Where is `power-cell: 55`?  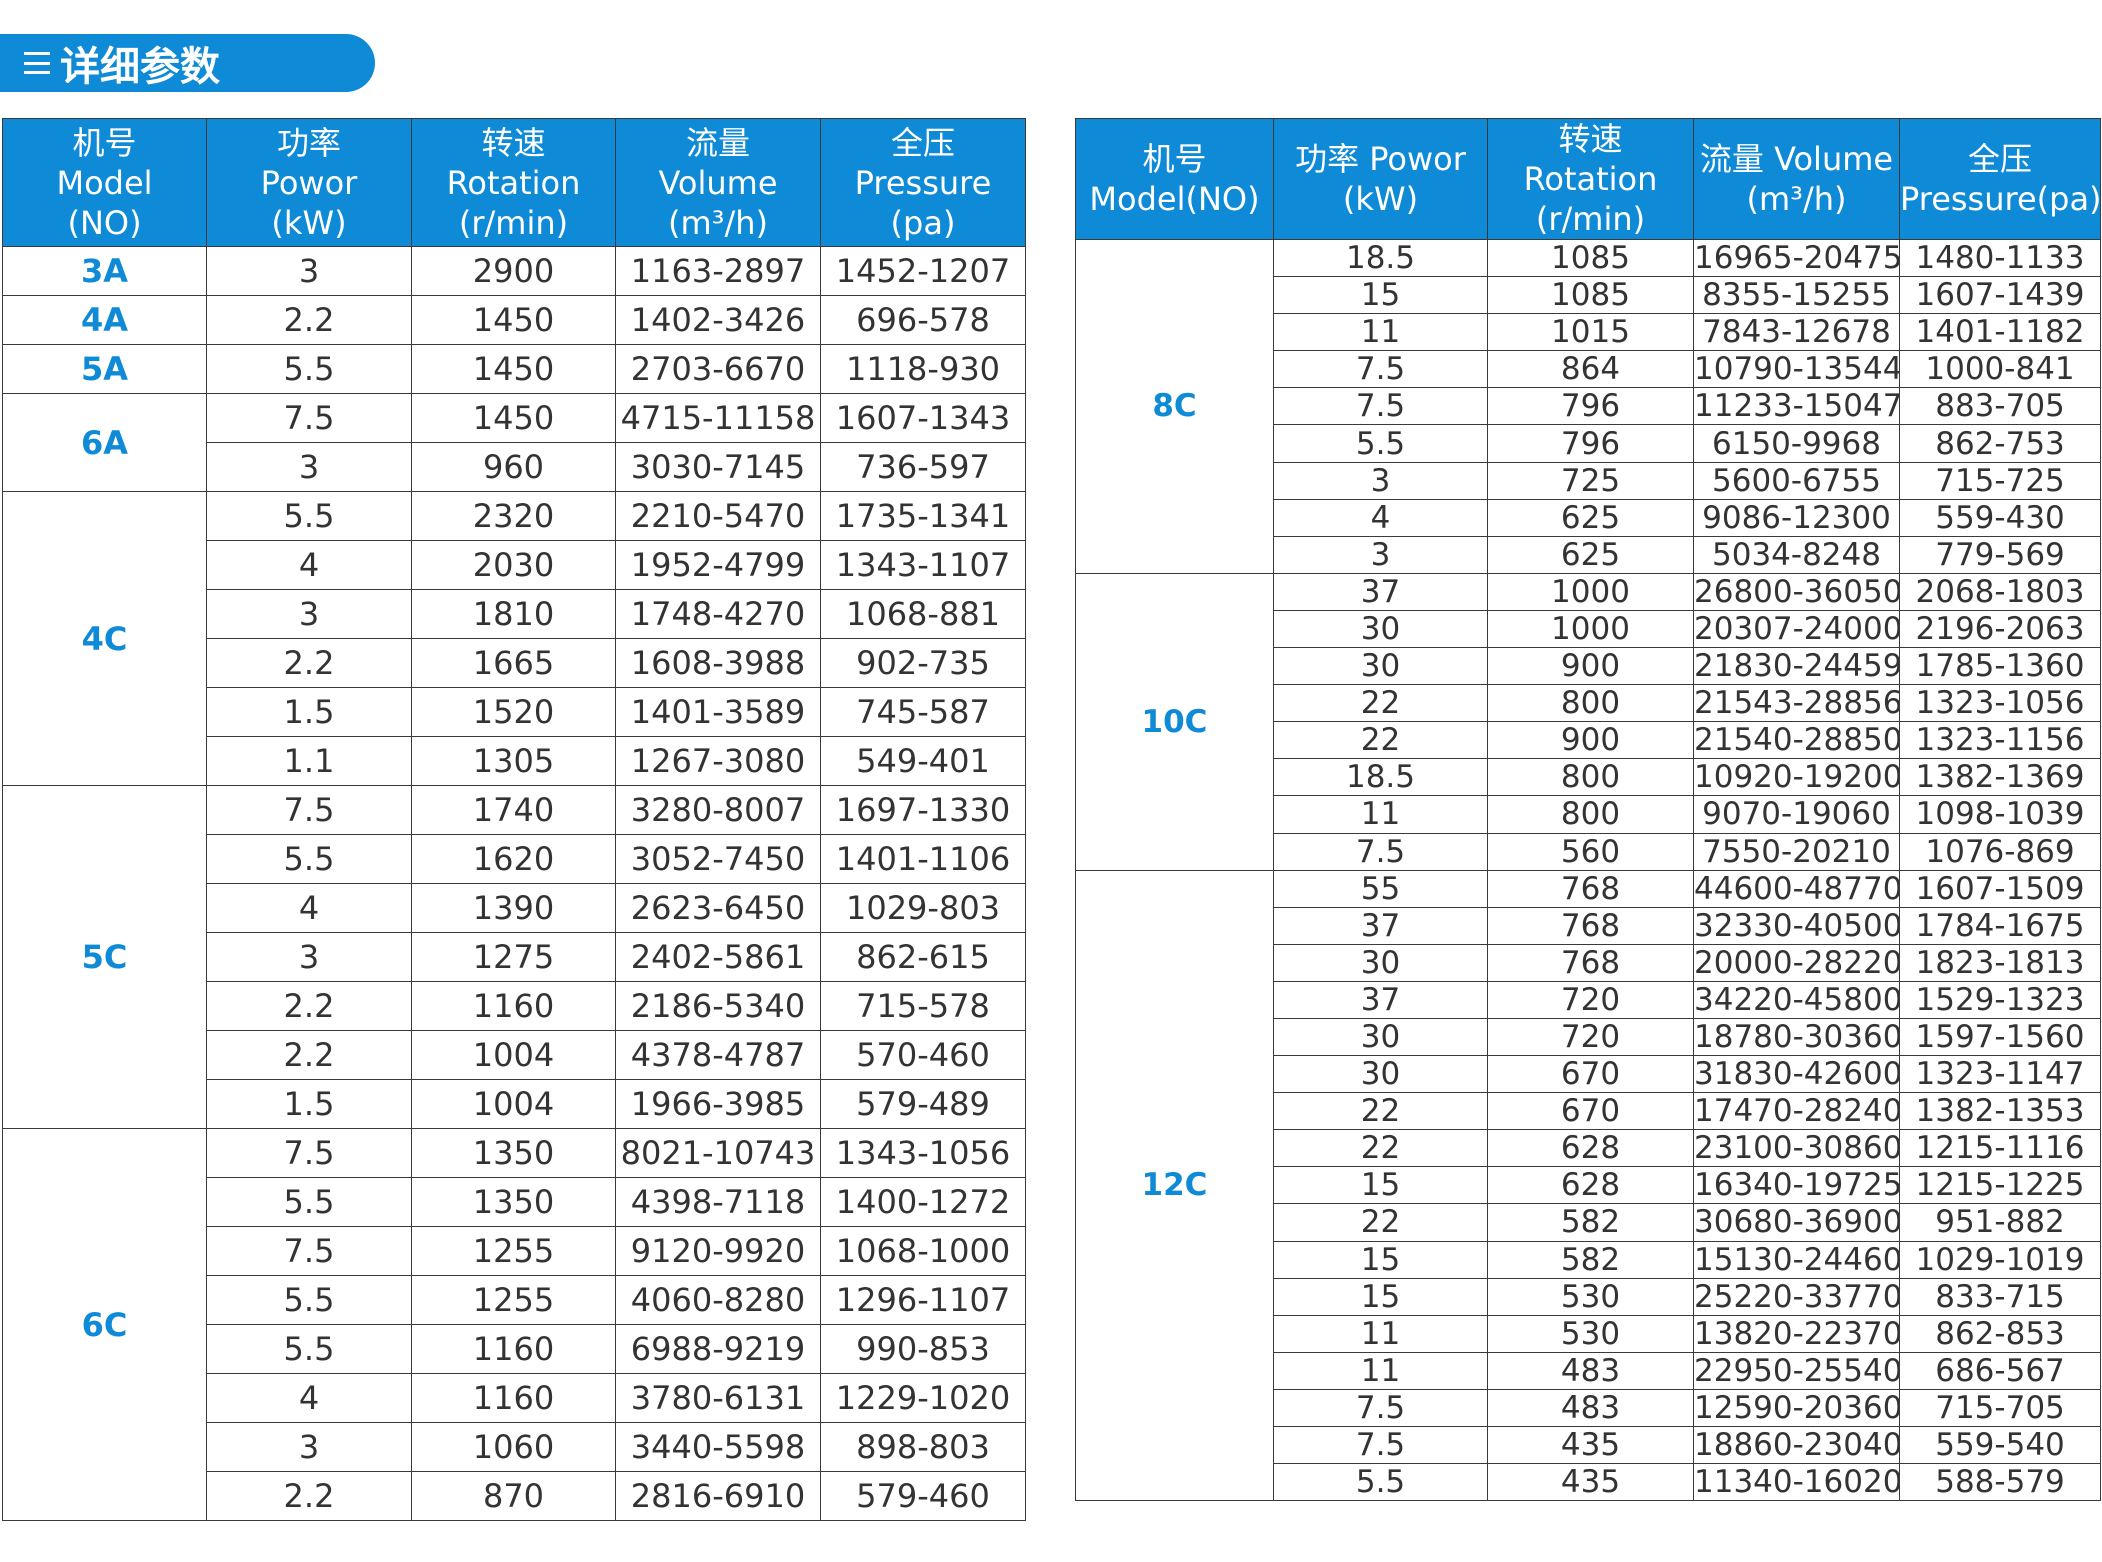 power-cell: 55 is located at coordinates (1380, 888).